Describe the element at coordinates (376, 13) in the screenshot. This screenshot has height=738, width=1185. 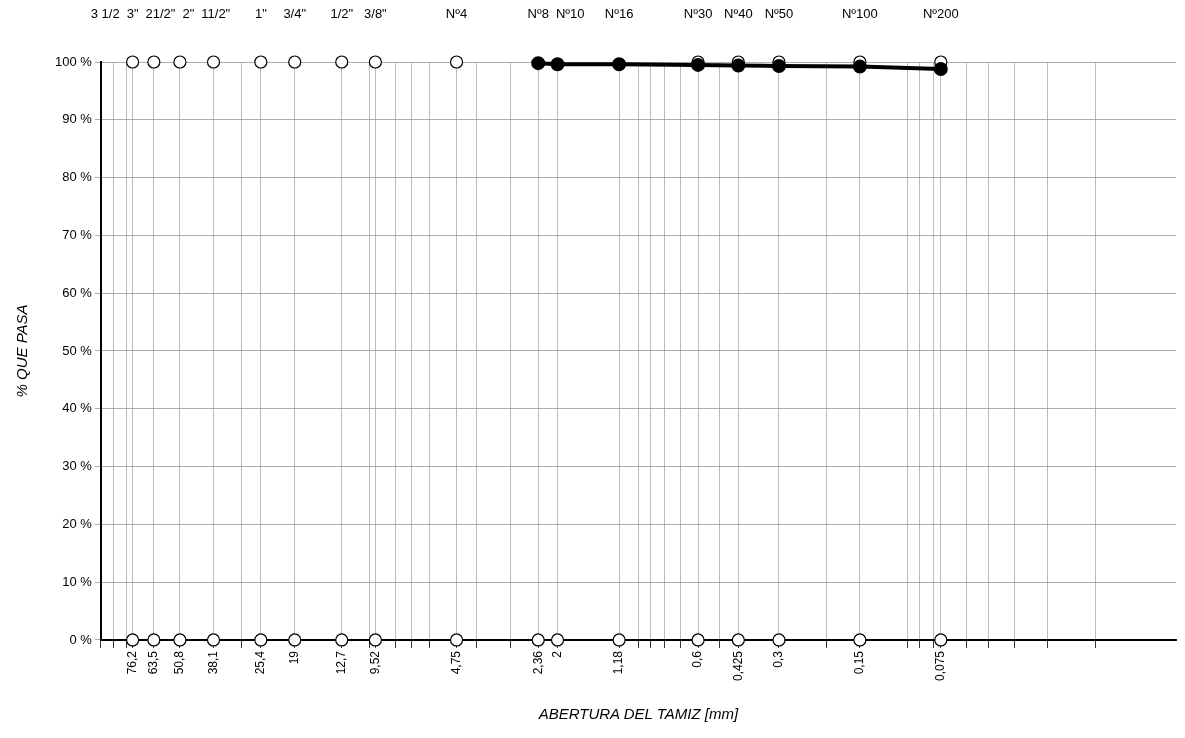
I see `text: 3/8"` at that location.